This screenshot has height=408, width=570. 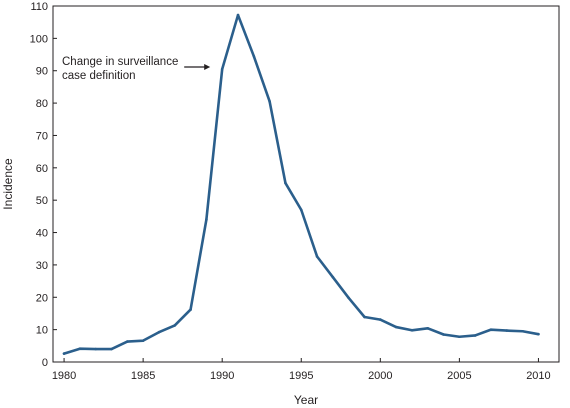 I want to click on annotation-arrow, so click(x=197, y=67).